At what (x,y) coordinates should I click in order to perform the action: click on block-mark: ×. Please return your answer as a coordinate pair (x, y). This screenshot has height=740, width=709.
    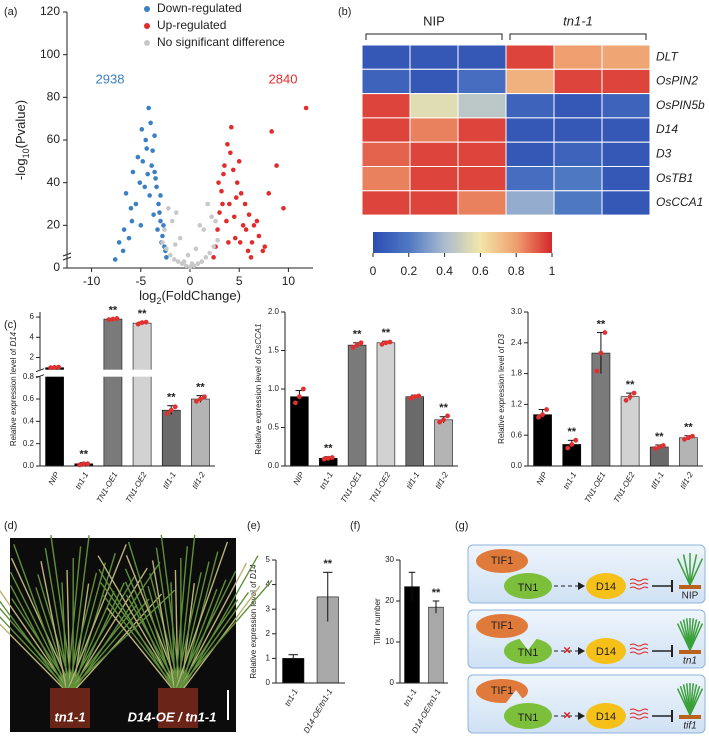
    Looking at the image, I should click on (567, 714).